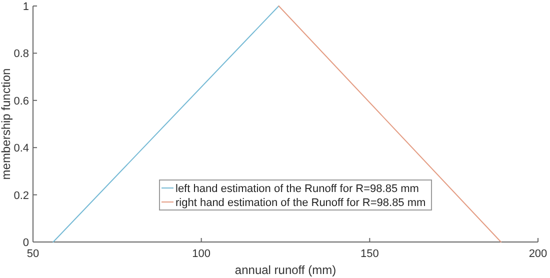  I want to click on y-tick-label: 0, so click(25, 243).